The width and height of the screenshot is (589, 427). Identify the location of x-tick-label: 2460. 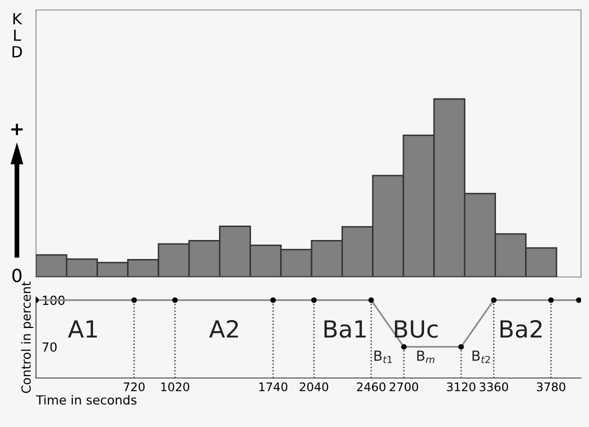
(371, 387).